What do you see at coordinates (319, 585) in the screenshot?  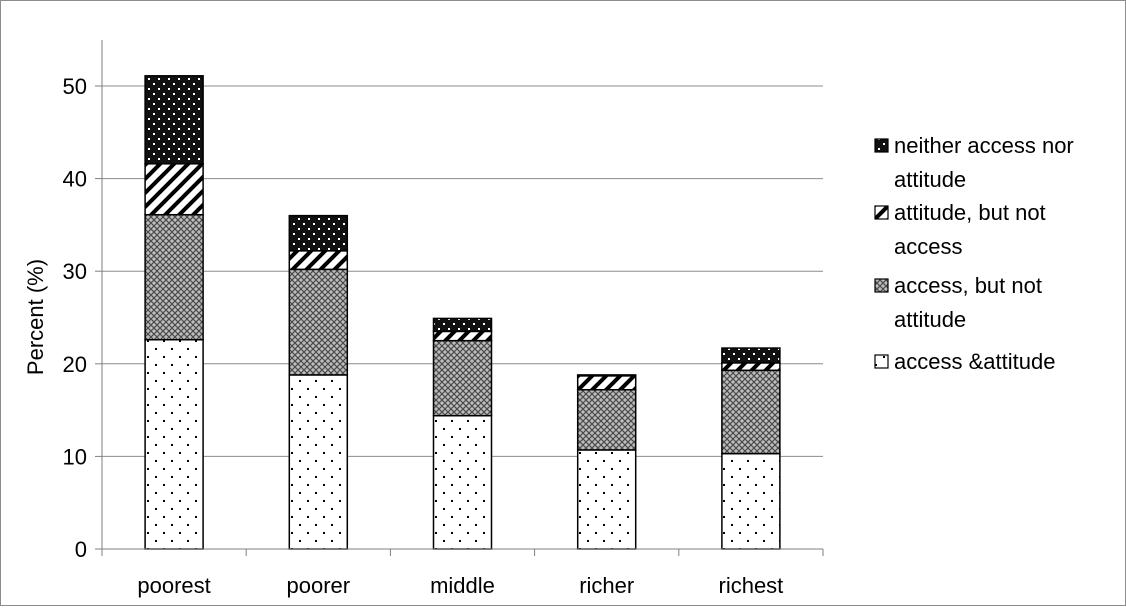 I see `x-tick-label: poorer` at bounding box center [319, 585].